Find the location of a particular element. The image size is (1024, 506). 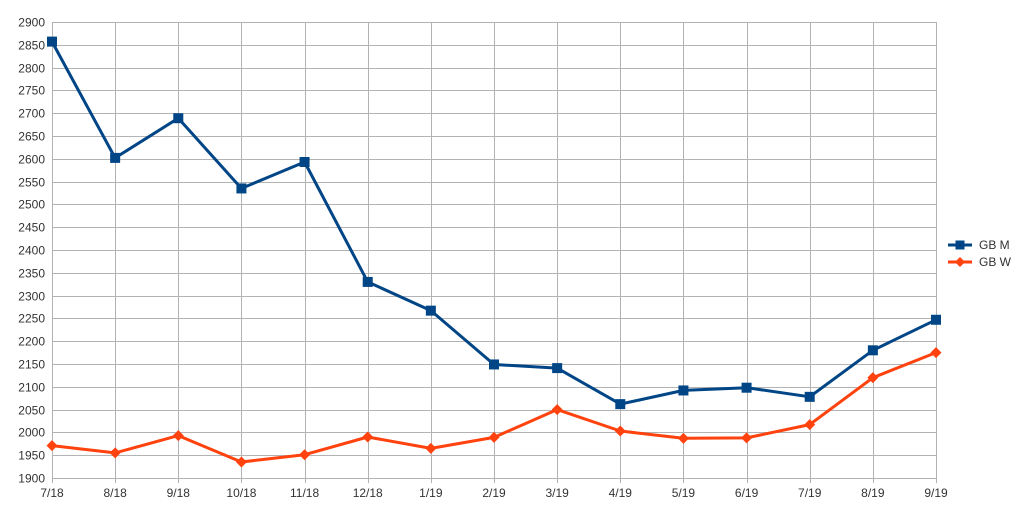

x-tick-label: 8/18 is located at coordinates (115, 493).